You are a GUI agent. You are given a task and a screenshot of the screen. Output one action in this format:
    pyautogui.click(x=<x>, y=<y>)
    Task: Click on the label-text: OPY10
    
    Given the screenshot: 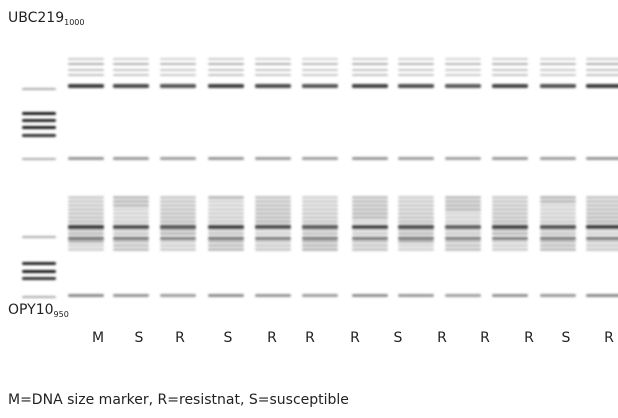 What is the action you would take?
    pyautogui.click(x=31, y=310)
    